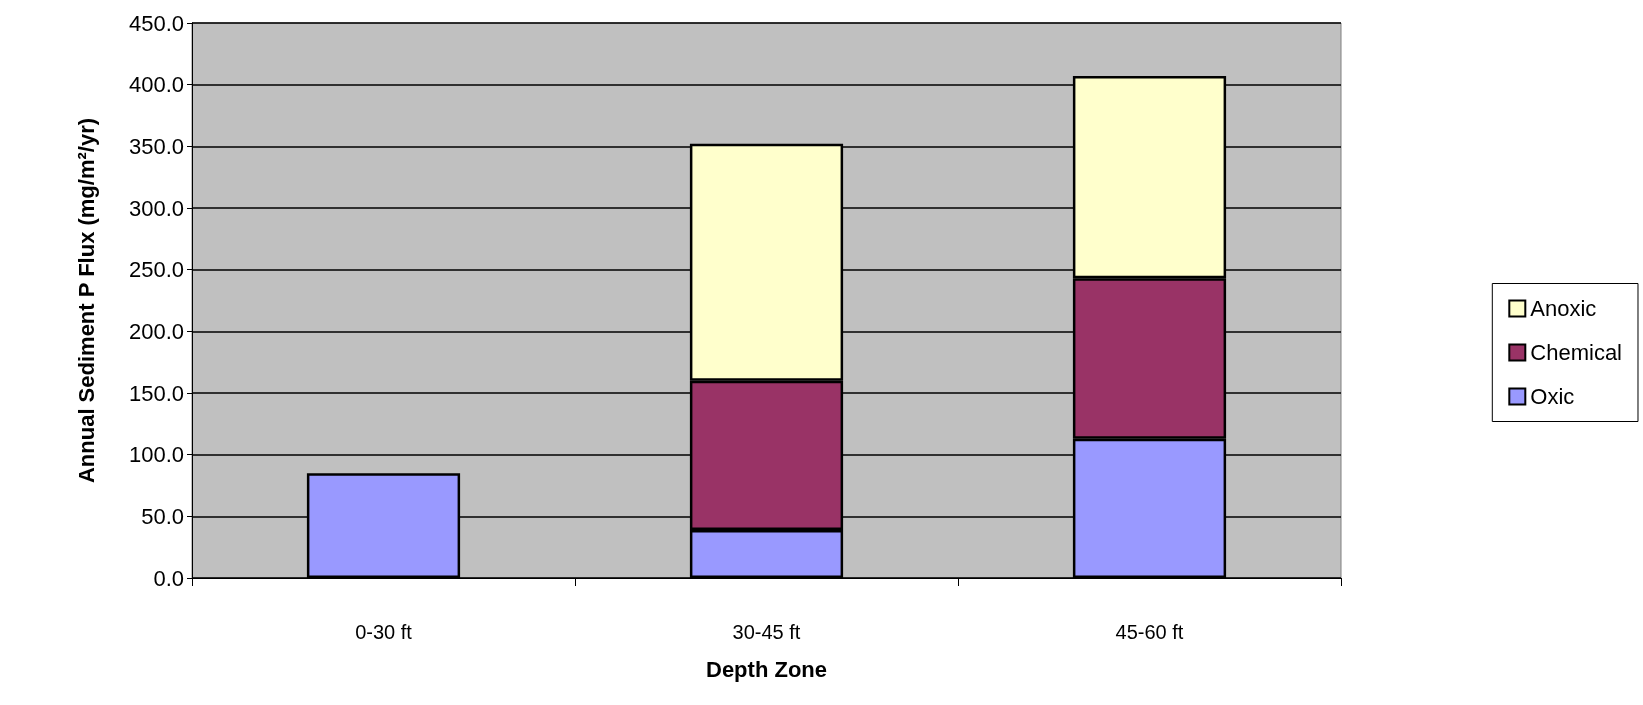  What do you see at coordinates (156, 270) in the screenshot?
I see `y-tick-label: 250.0` at bounding box center [156, 270].